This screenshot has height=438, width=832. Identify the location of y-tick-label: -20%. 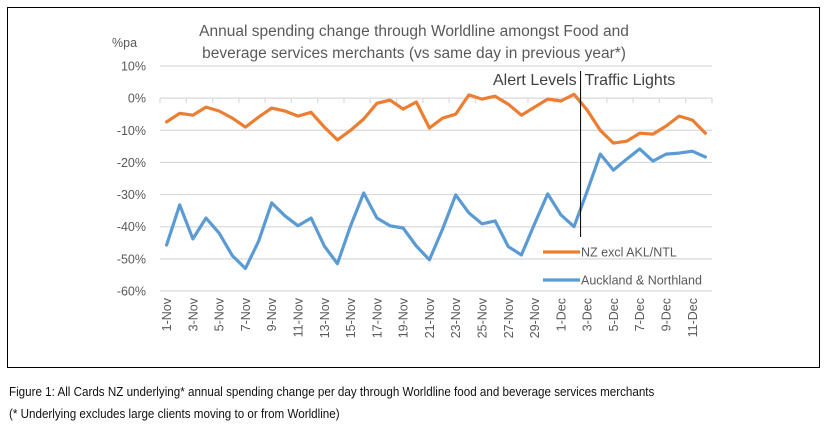
(131, 163).